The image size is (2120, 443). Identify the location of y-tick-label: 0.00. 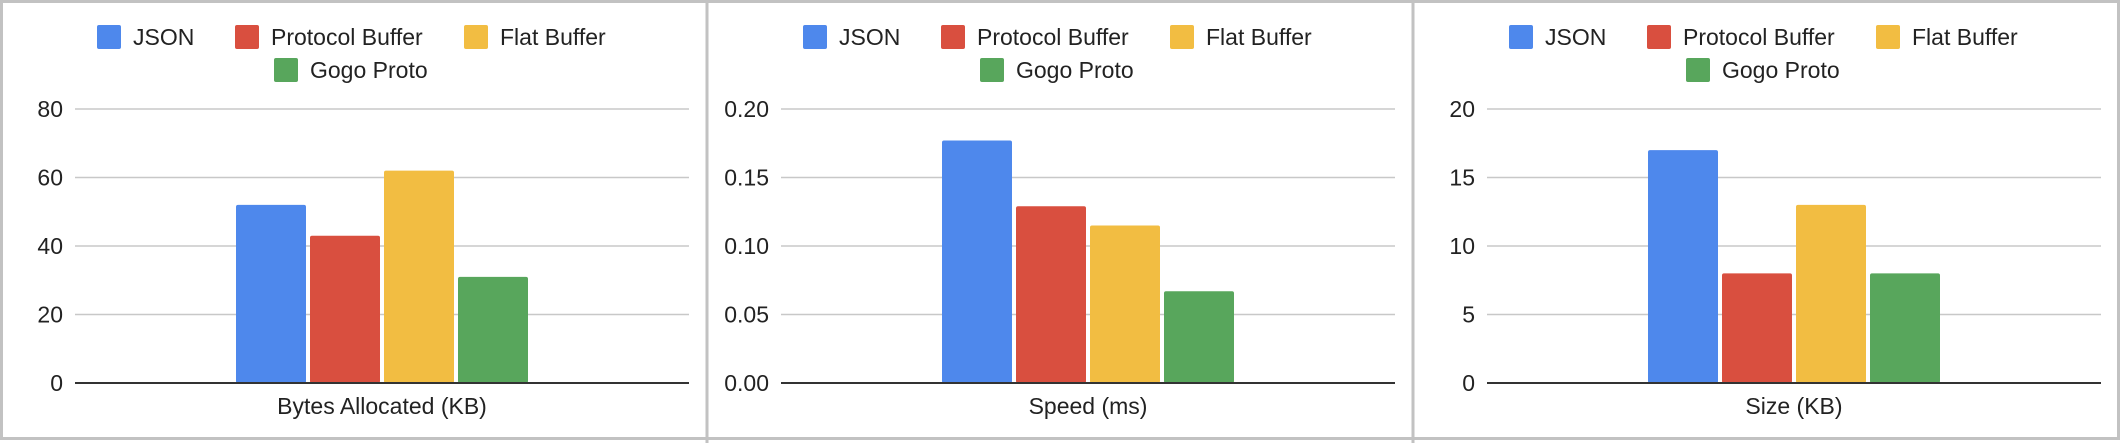
(746, 383).